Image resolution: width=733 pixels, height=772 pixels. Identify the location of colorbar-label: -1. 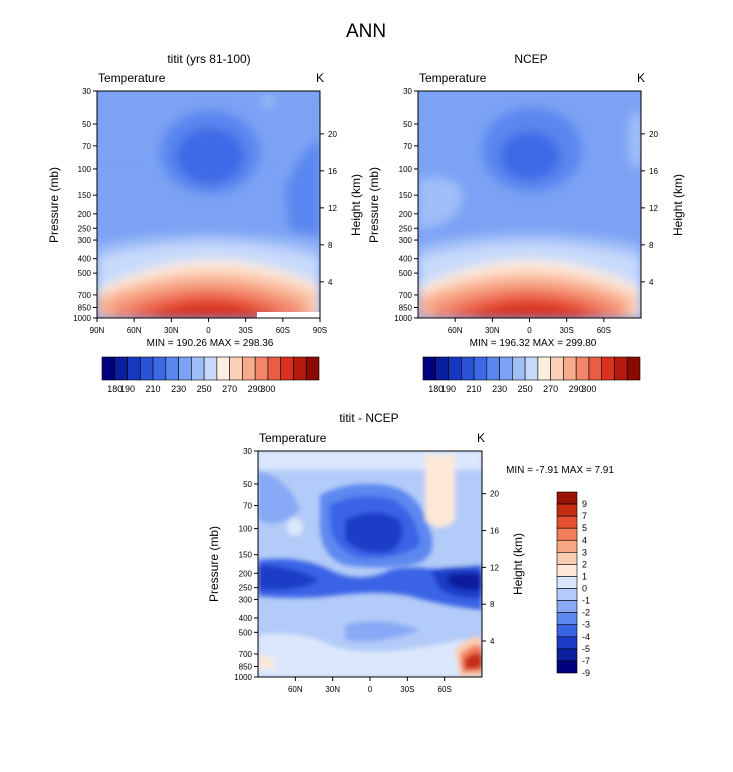
(586, 601).